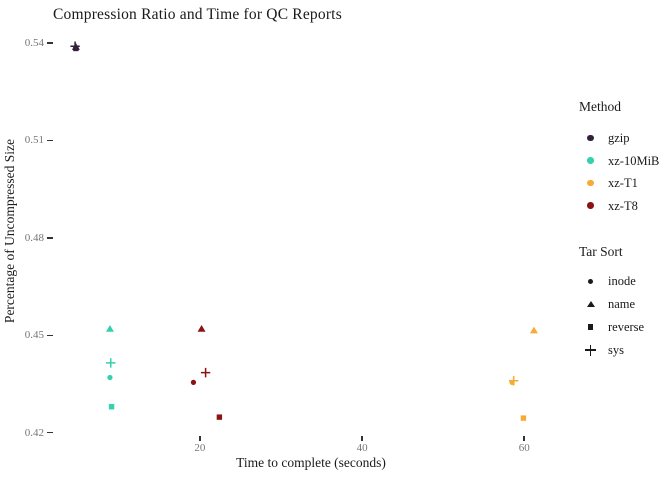  What do you see at coordinates (601, 251) in the screenshot?
I see `legend-tar-sort-title: Tar Sort` at bounding box center [601, 251].